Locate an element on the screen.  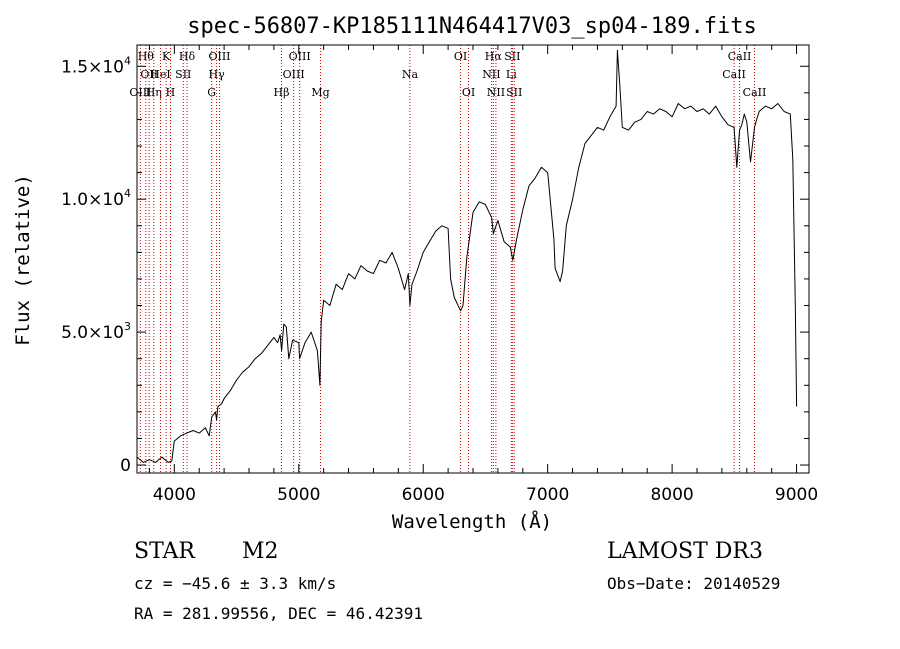
coordinates: RA = 281.99556, DEC = 46.42391 is located at coordinates (278, 613).